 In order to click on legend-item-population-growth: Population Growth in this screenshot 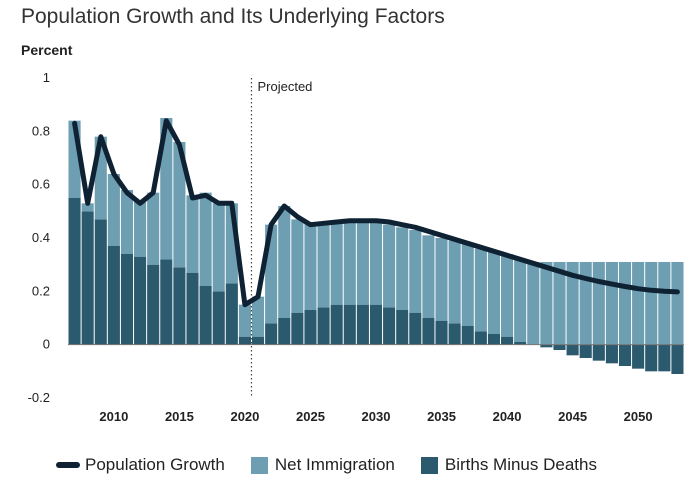, I will do `click(140, 465)`.